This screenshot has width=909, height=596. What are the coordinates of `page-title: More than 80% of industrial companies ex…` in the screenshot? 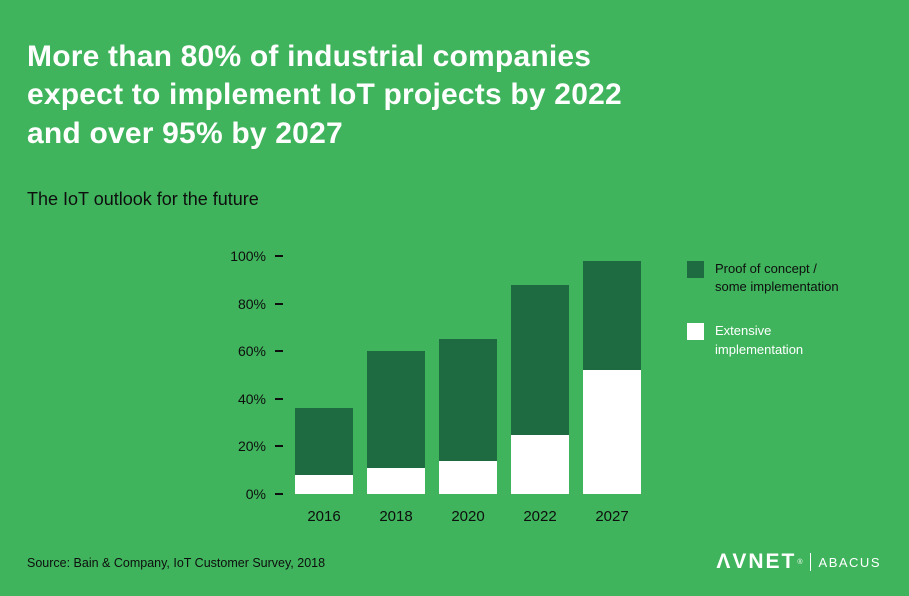 It's located at (324, 95).